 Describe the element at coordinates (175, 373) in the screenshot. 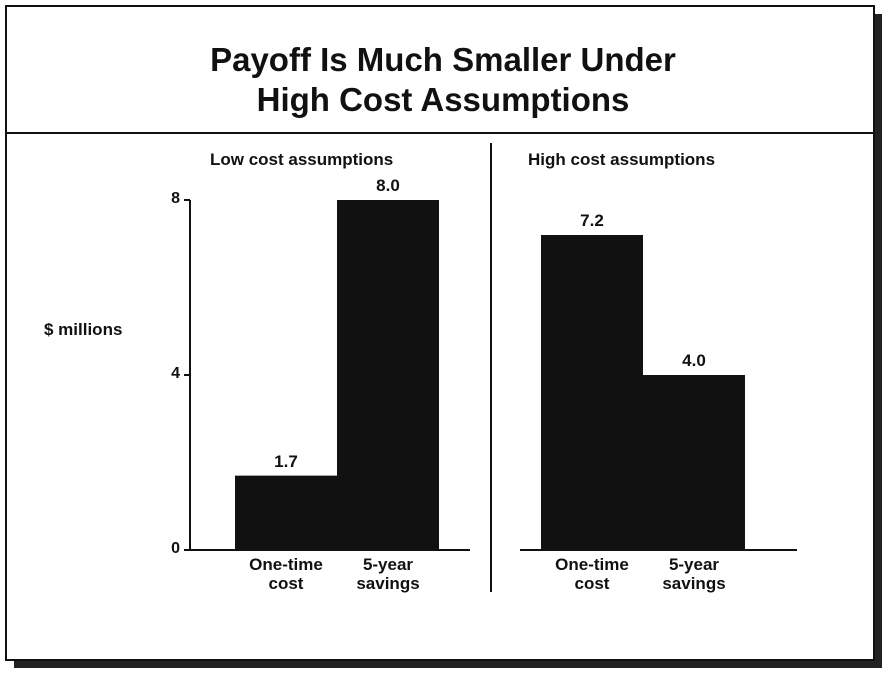

I see `y-tick-label: 4` at that location.